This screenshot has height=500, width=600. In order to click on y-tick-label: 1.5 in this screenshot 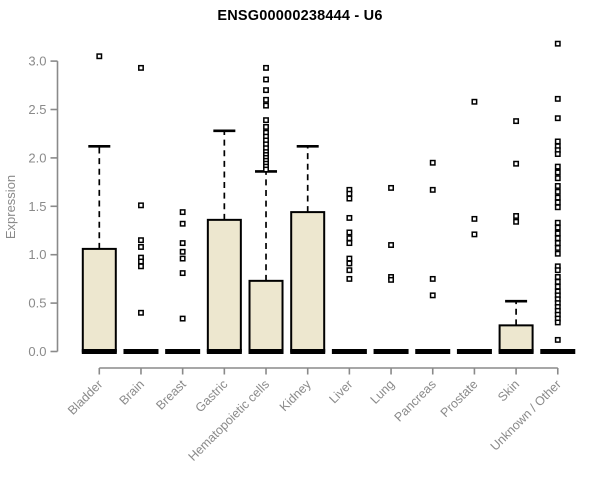, I will do `click(37, 206)`.